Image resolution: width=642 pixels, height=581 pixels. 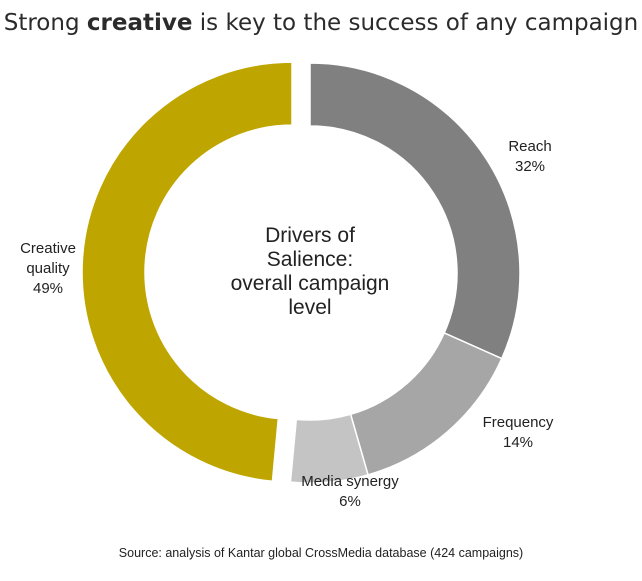 I want to click on donut-slice-frequency, so click(x=426, y=403).